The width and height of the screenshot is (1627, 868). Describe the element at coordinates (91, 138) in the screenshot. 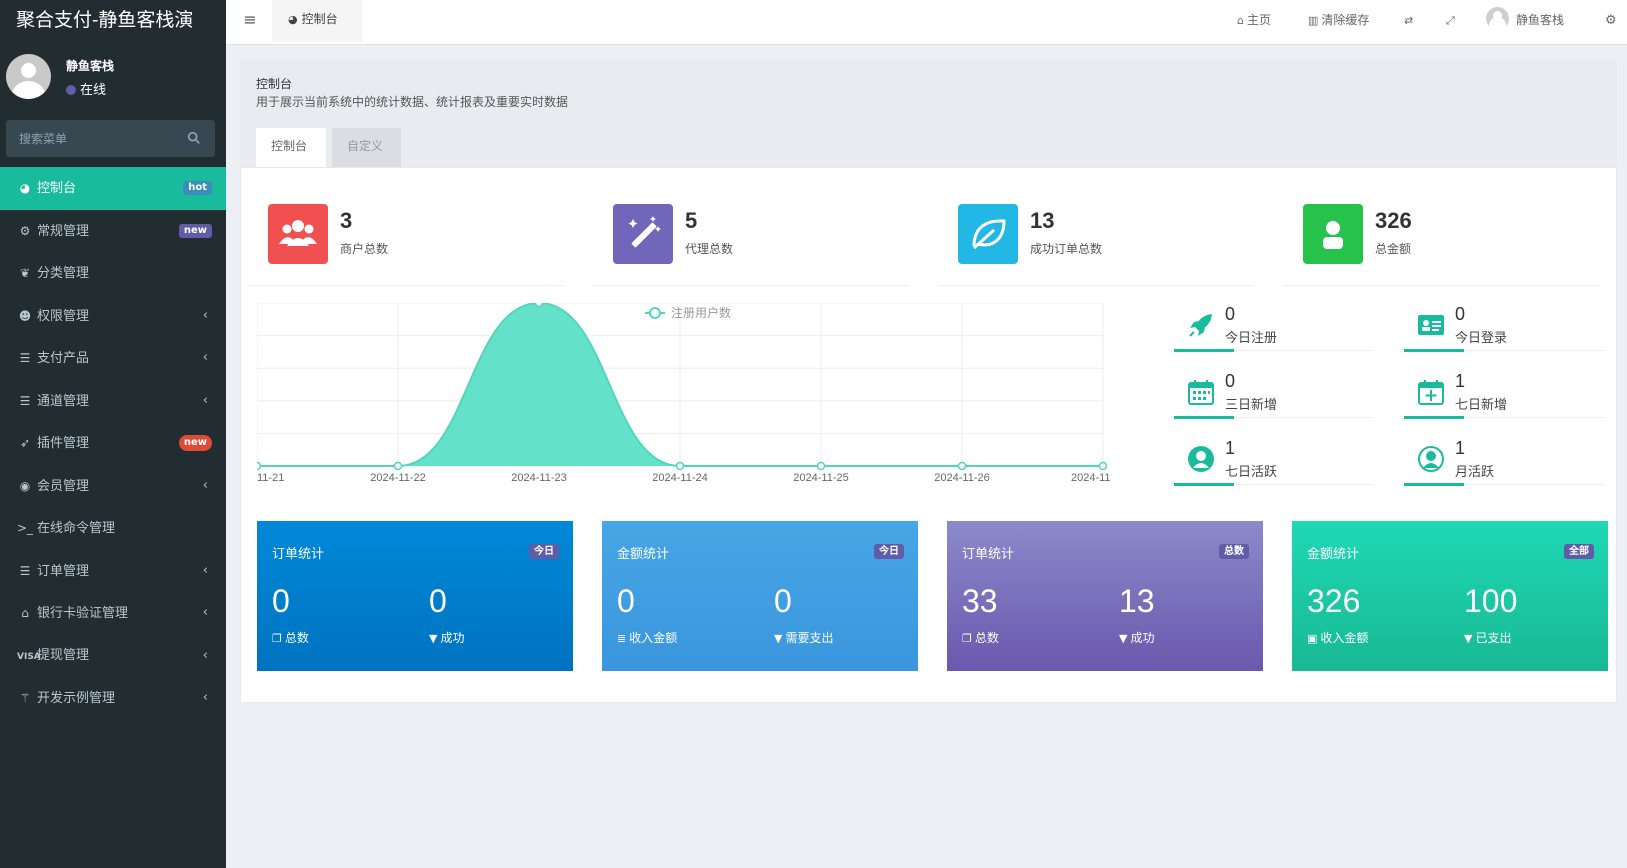

I see `search-input` at that location.